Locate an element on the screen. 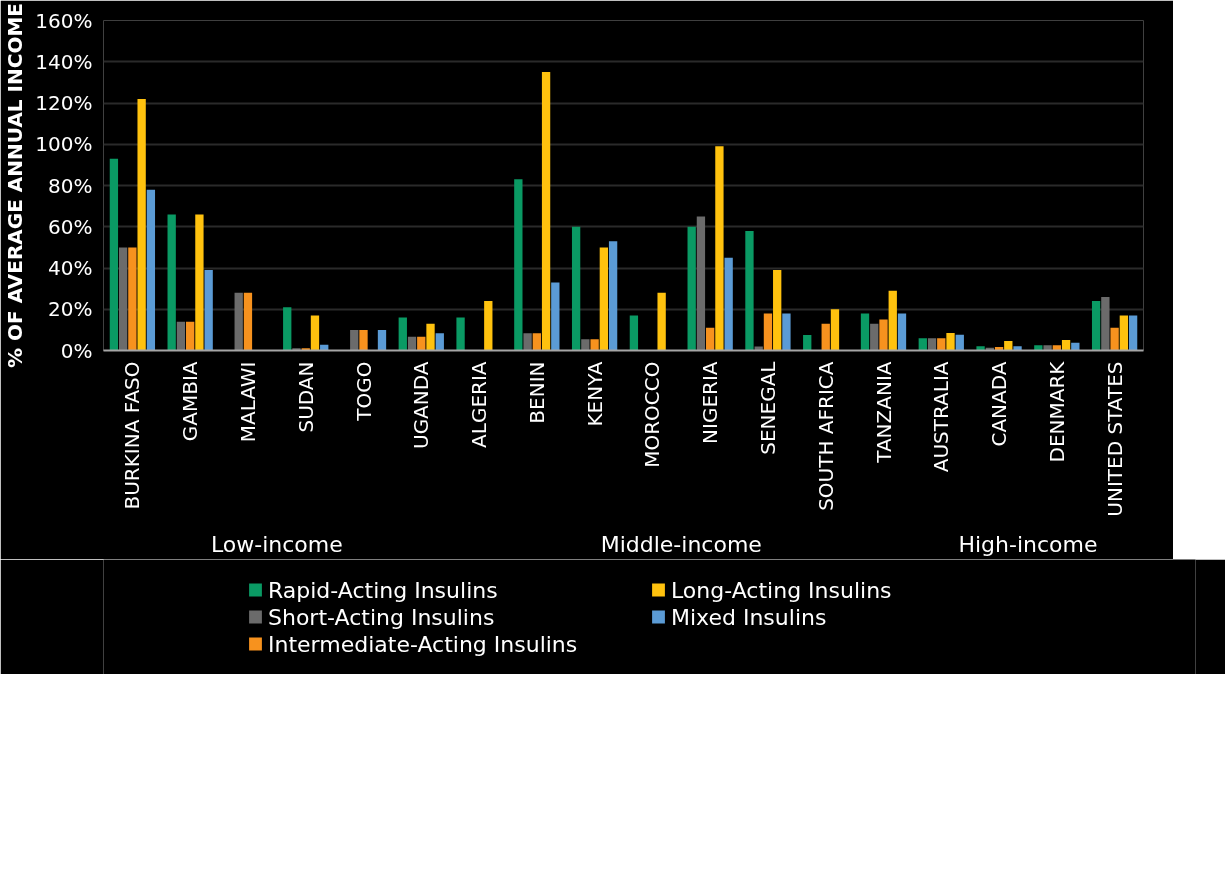 The image size is (1225, 886). y-tick-label: 40% is located at coordinates (70, 268).